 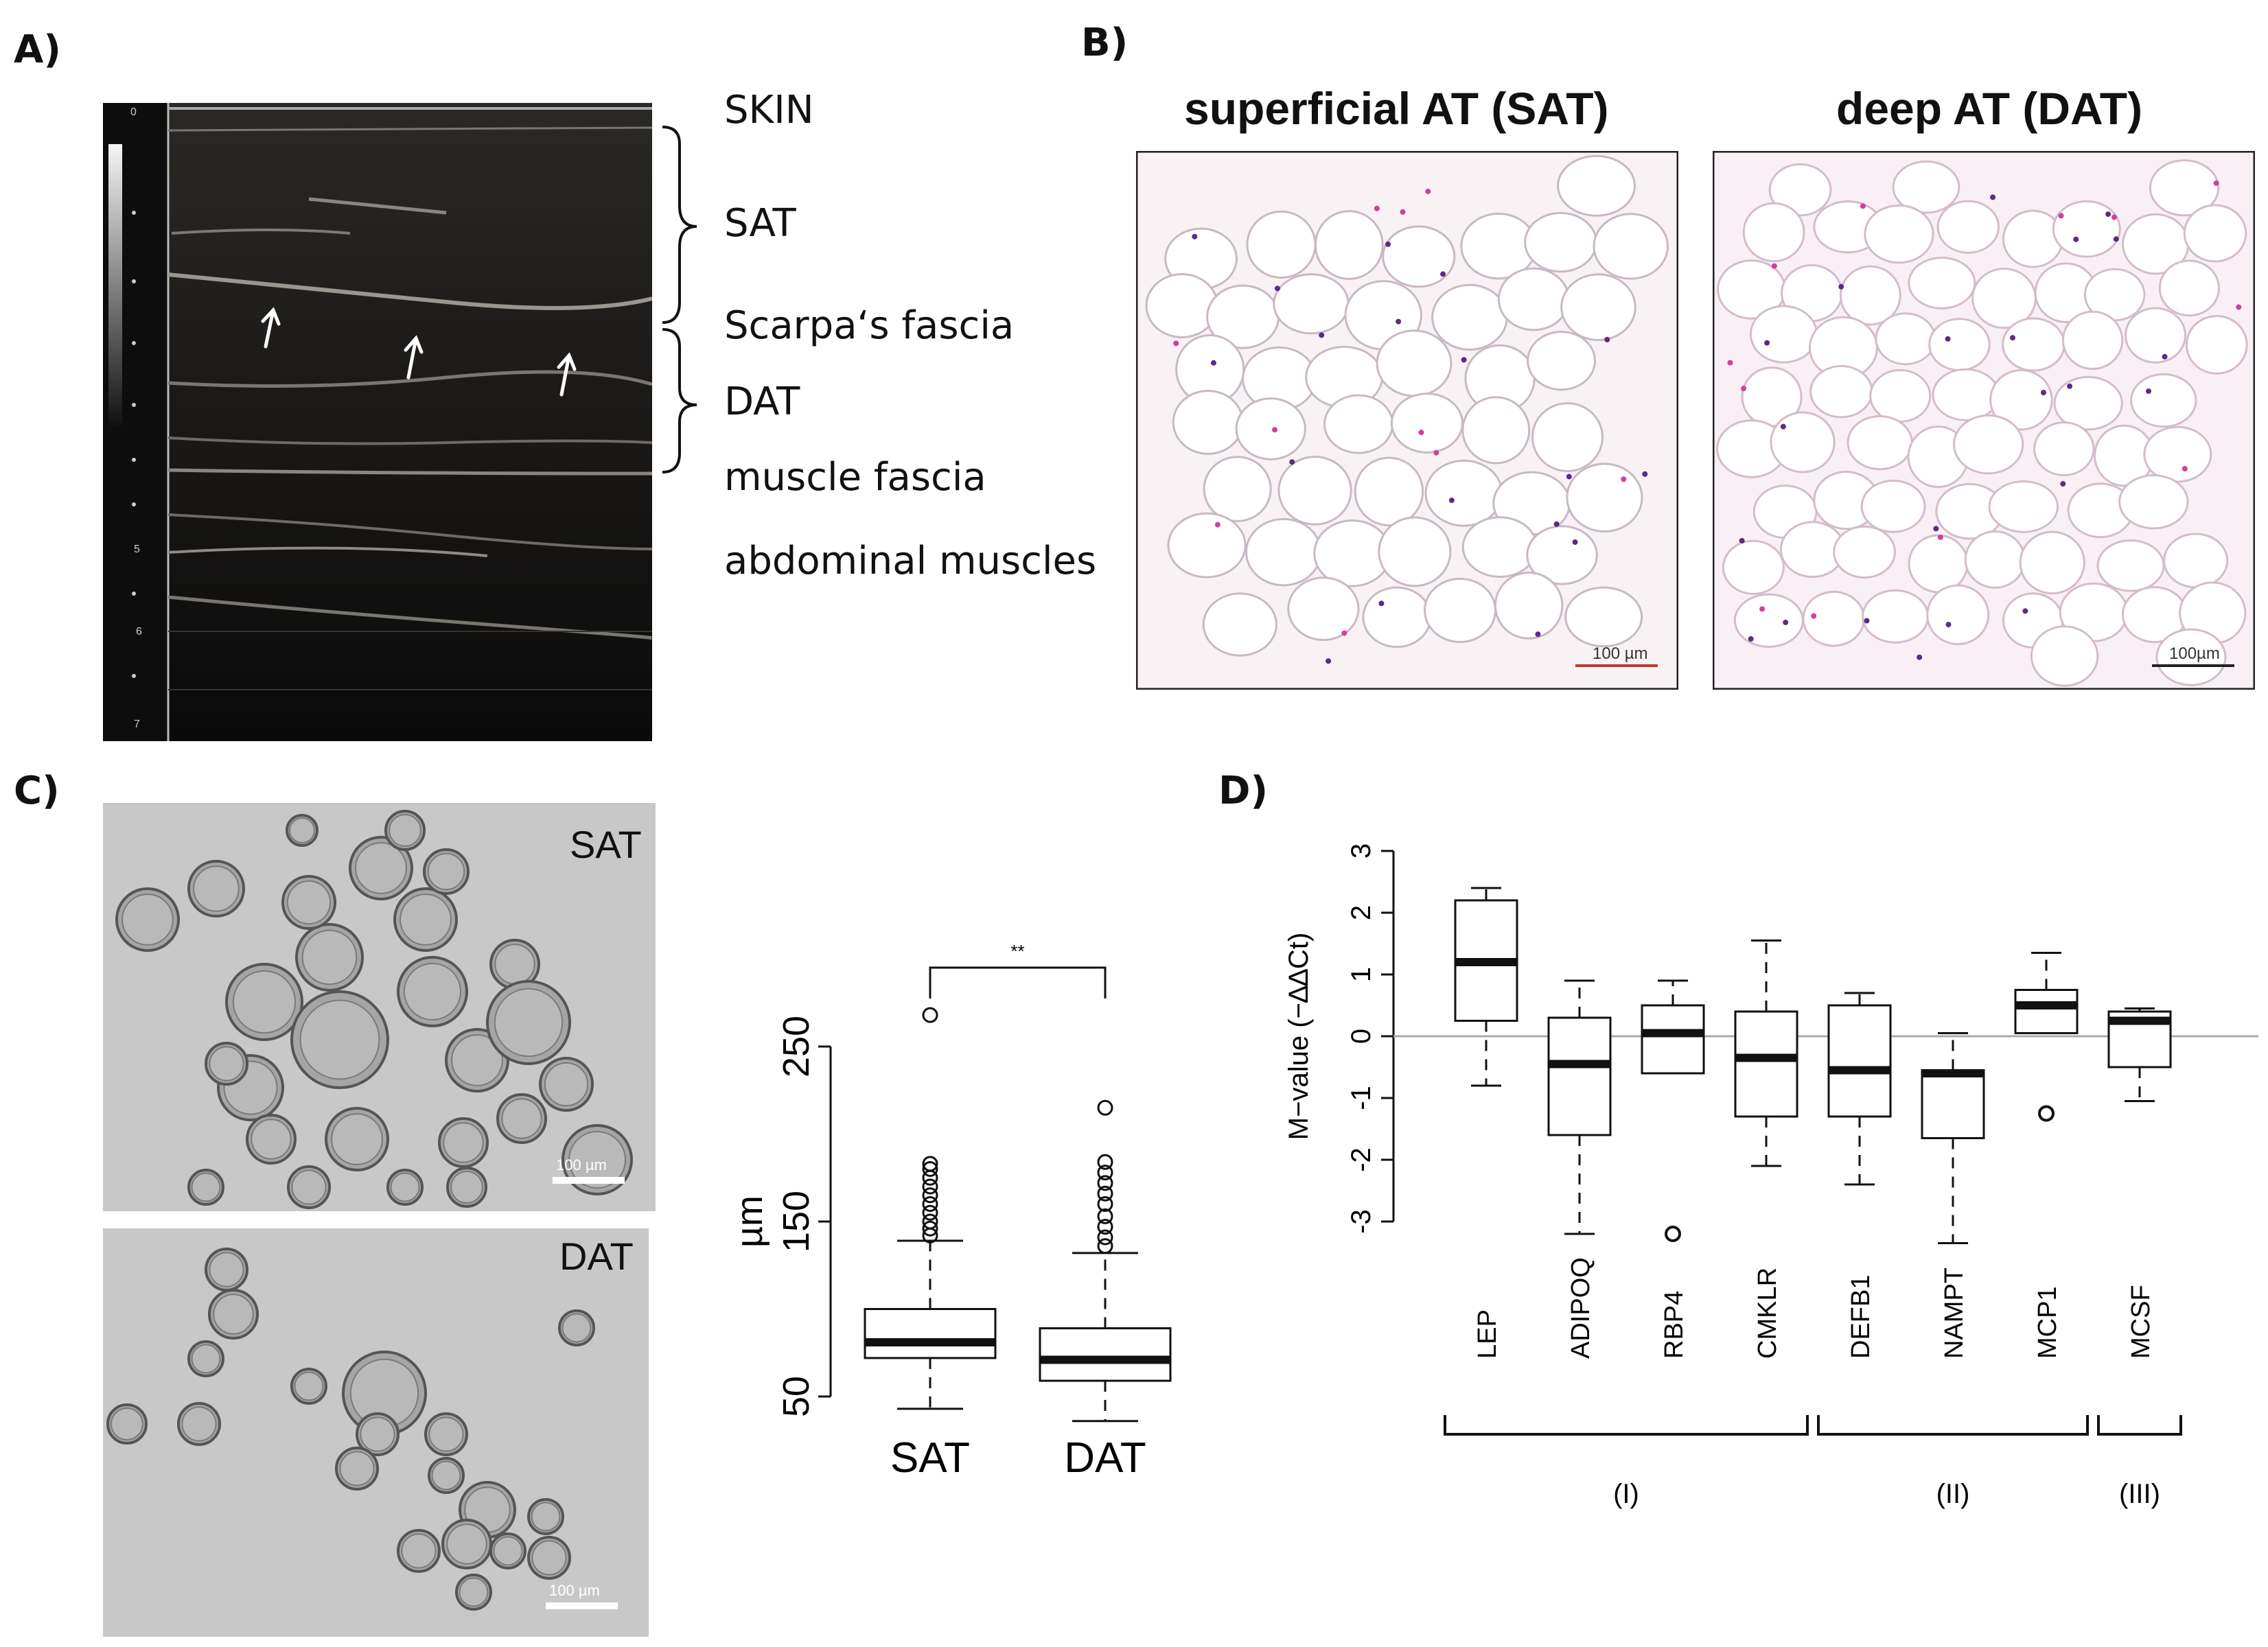 I want to click on image-label-sat: SAT, so click(x=606, y=844).